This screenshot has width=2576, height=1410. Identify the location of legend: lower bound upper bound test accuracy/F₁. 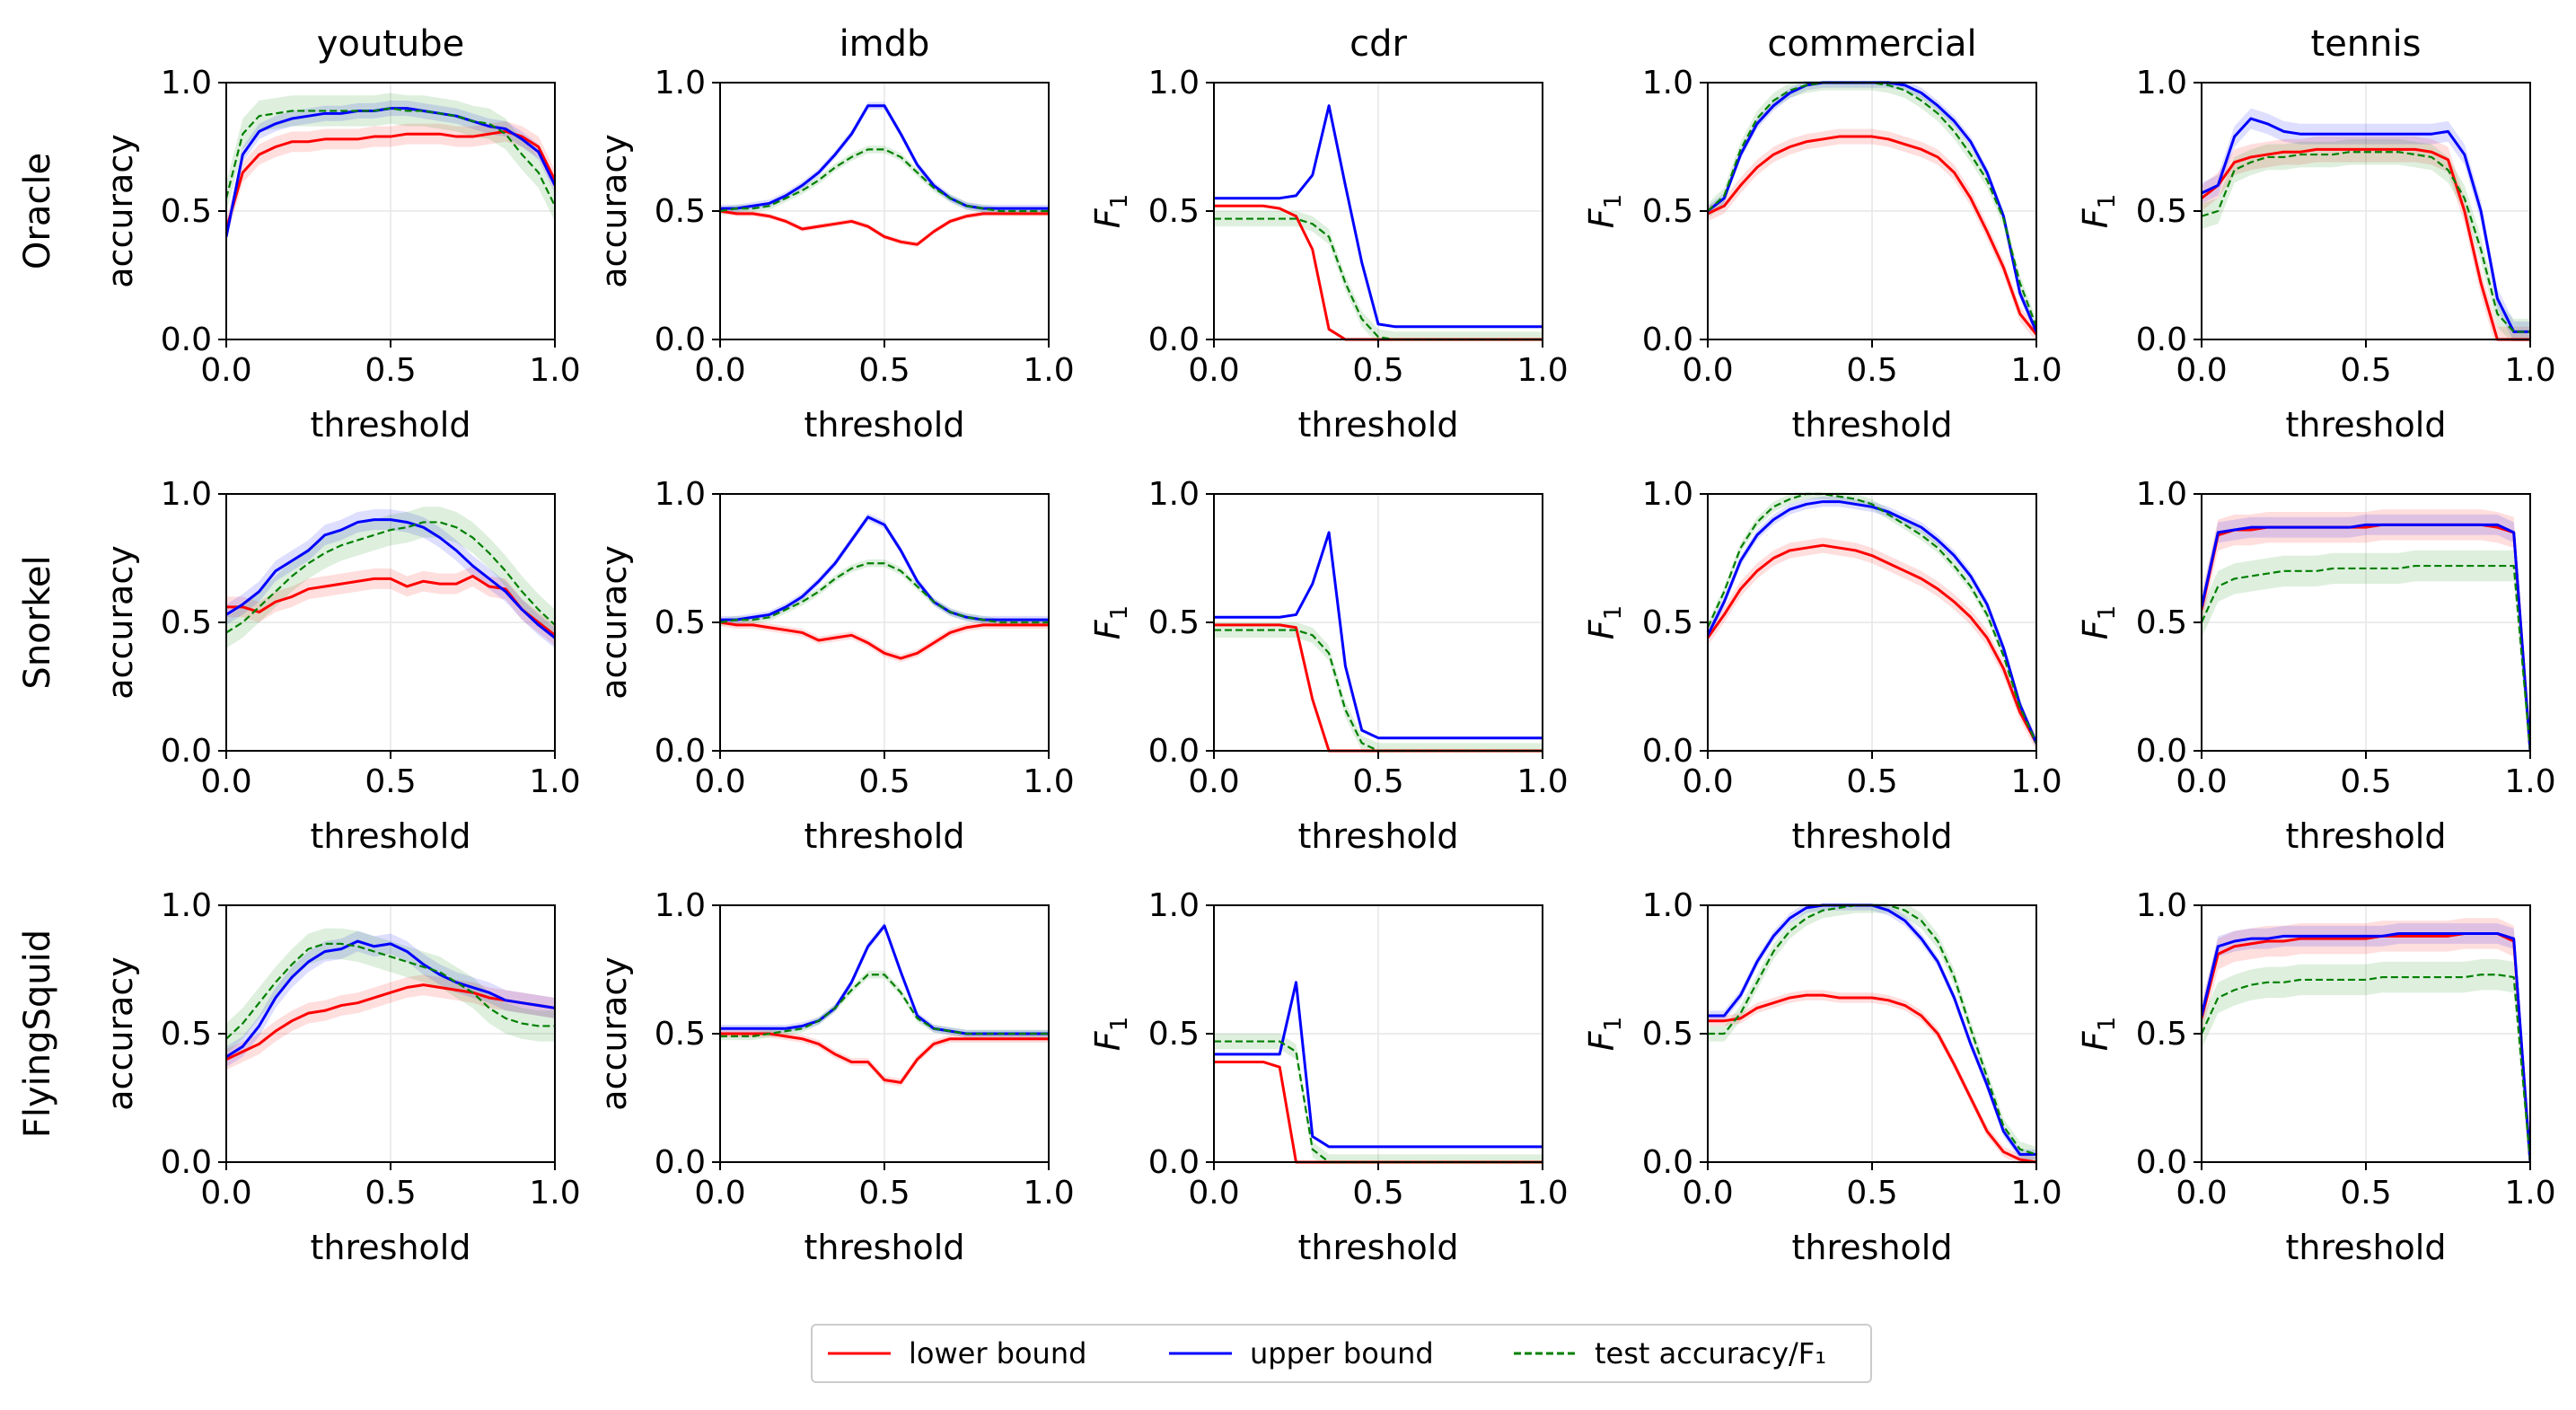
(1341, 1353).